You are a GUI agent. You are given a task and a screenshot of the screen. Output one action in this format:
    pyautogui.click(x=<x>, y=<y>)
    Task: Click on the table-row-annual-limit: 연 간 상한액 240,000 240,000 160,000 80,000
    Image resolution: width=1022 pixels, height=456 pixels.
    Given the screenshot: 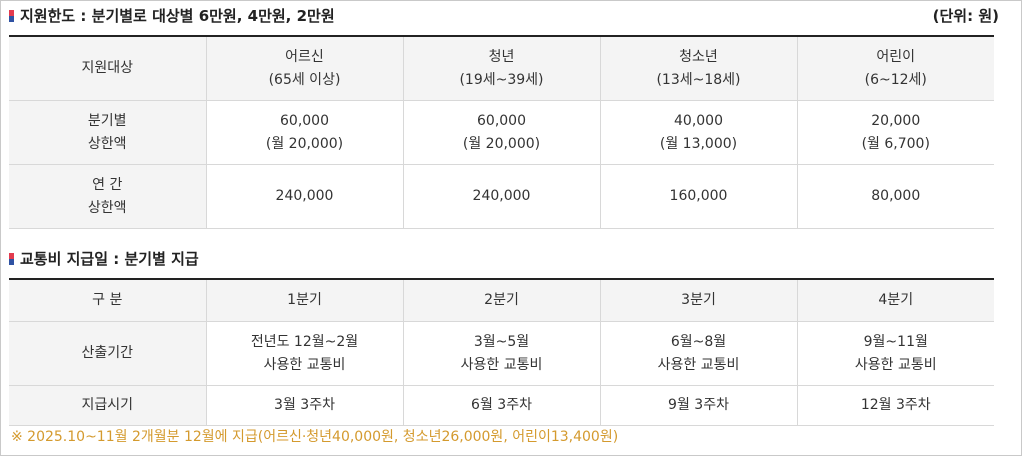 What is the action you would take?
    pyautogui.click(x=501, y=196)
    